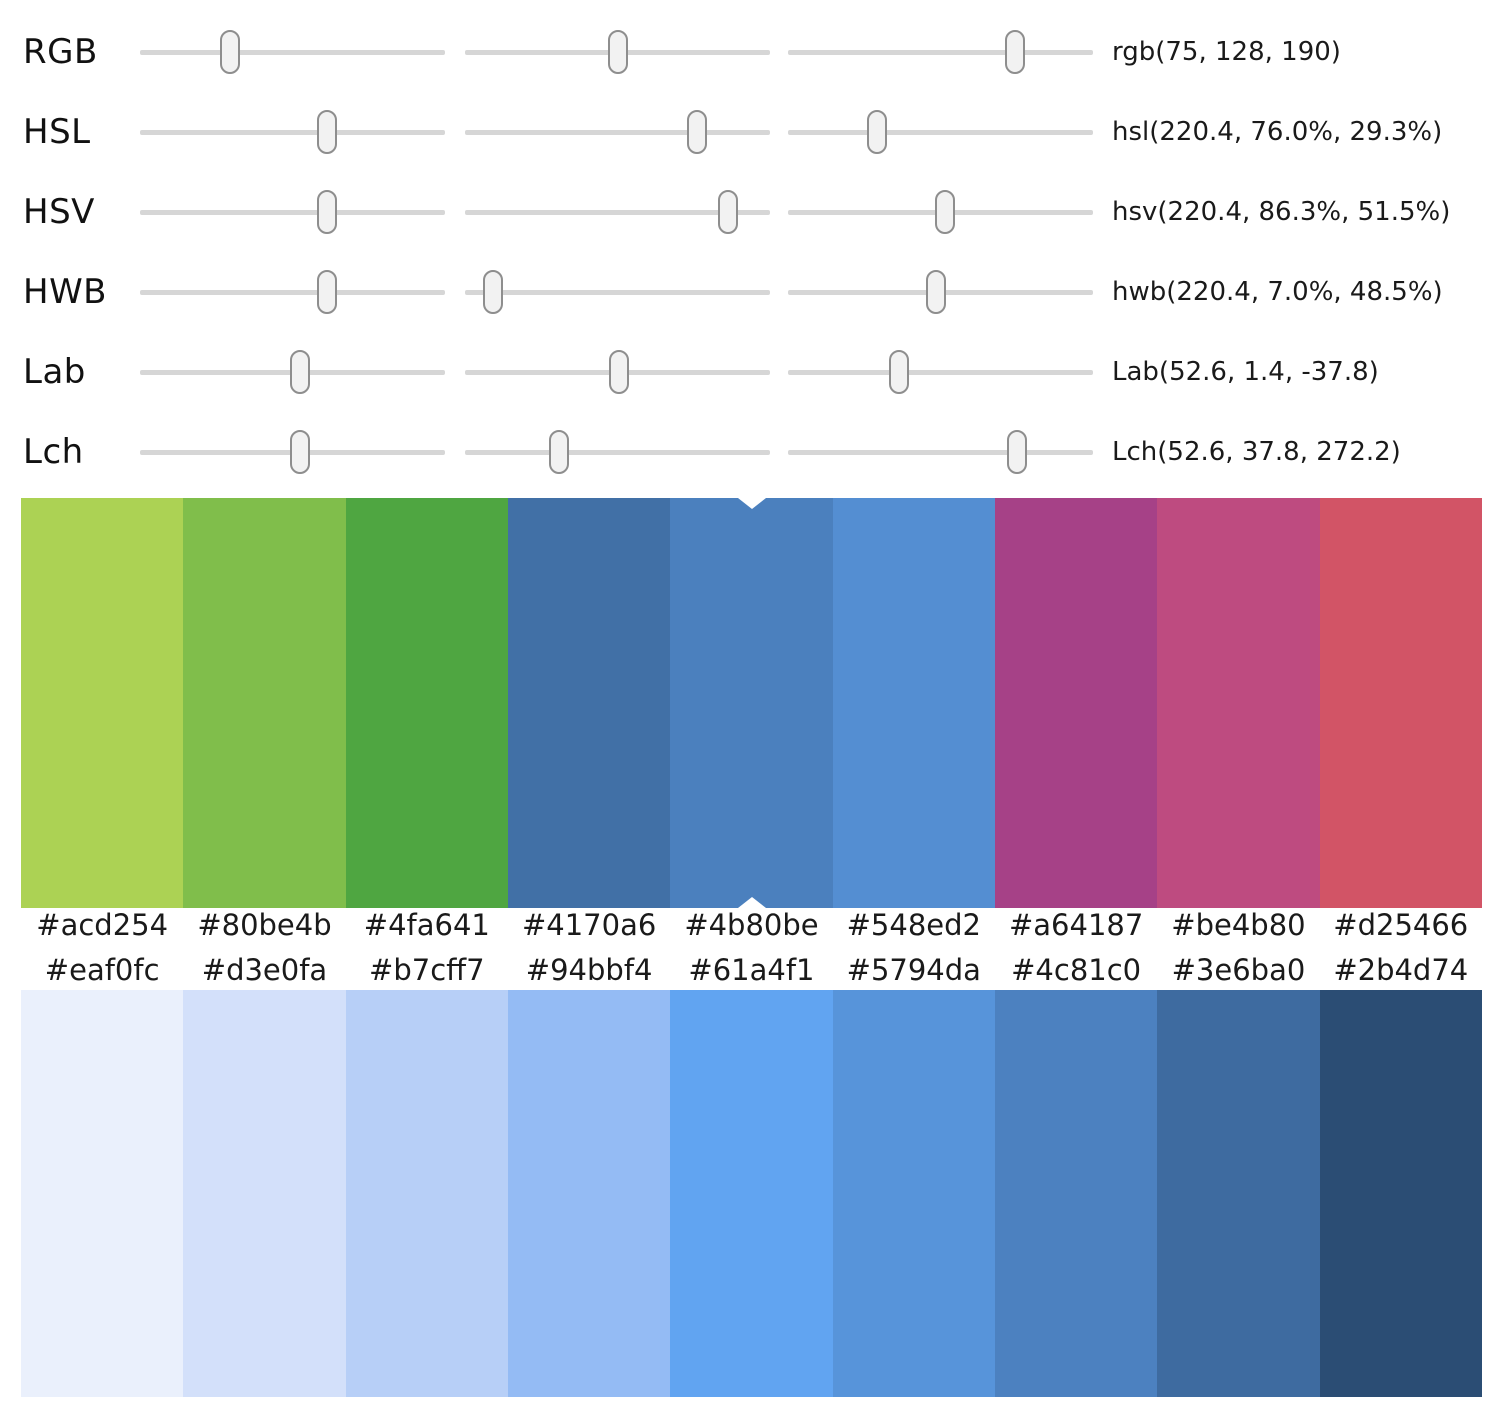 This screenshot has width=1501, height=1415. I want to click on lab-slider-a, so click(617, 372).